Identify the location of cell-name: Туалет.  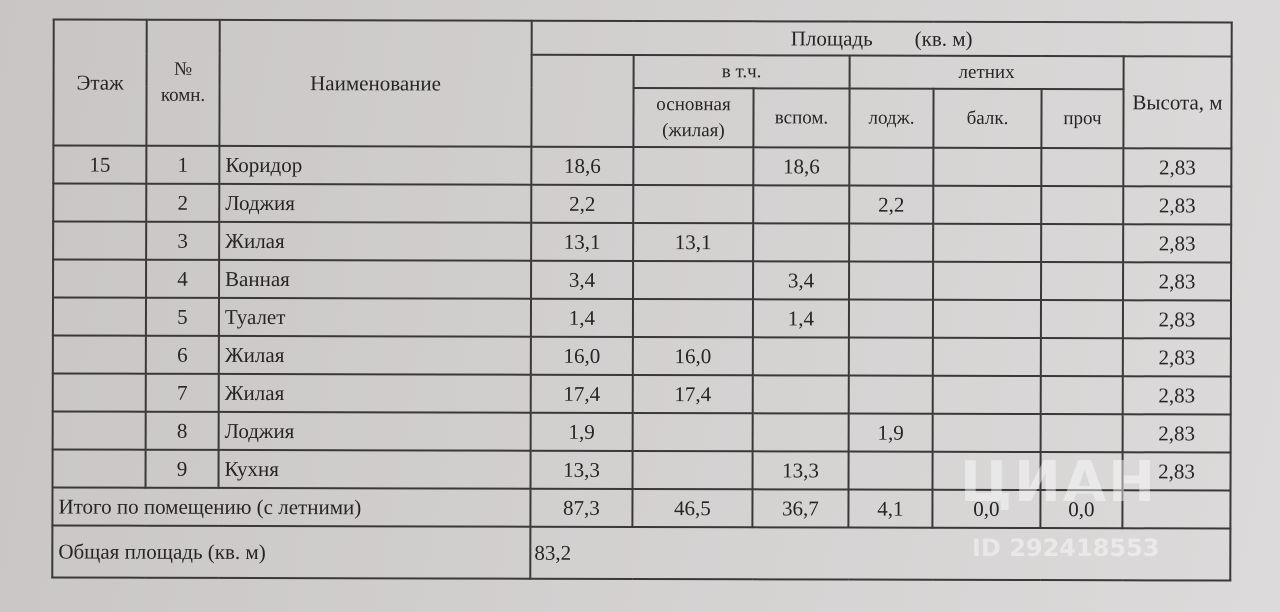
(375, 317).